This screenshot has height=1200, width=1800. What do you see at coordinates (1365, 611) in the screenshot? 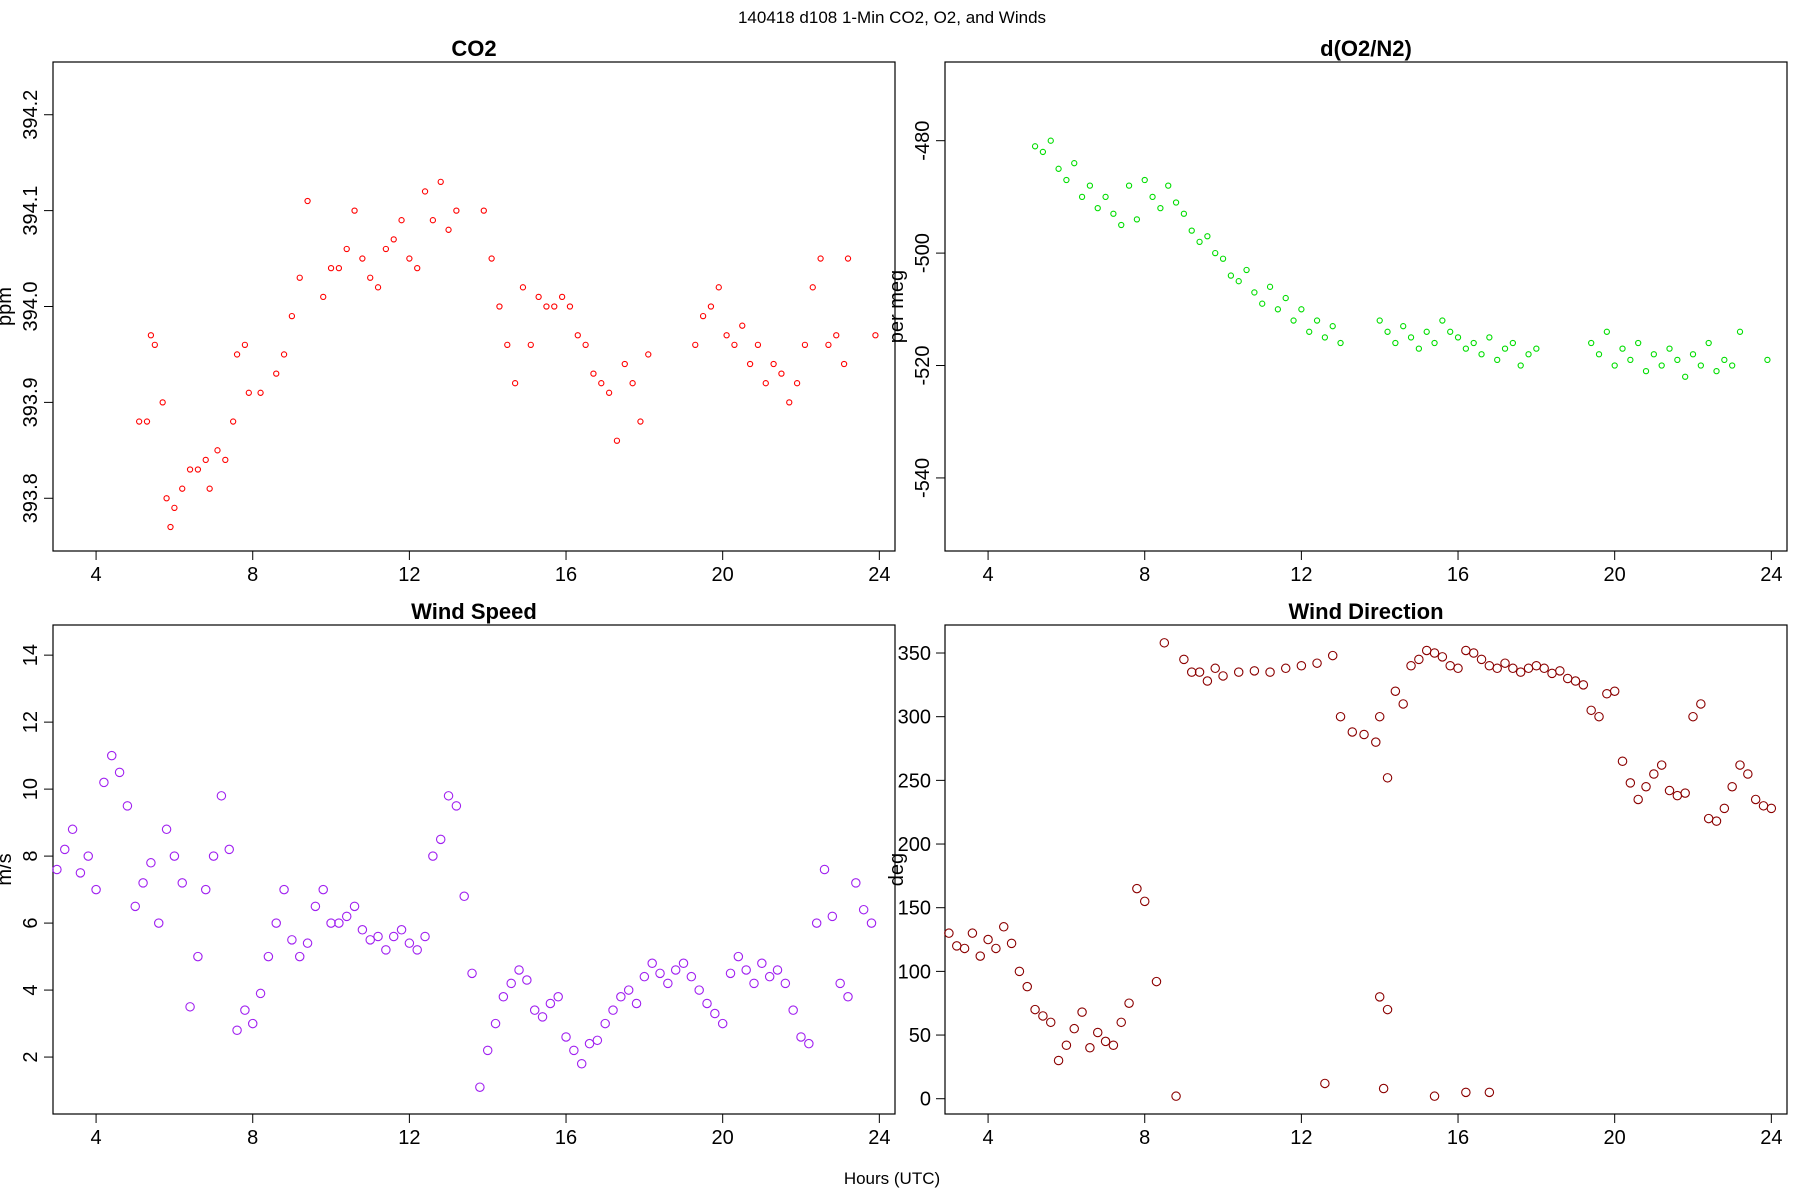
I see `panel-title: Wind Direction` at bounding box center [1365, 611].